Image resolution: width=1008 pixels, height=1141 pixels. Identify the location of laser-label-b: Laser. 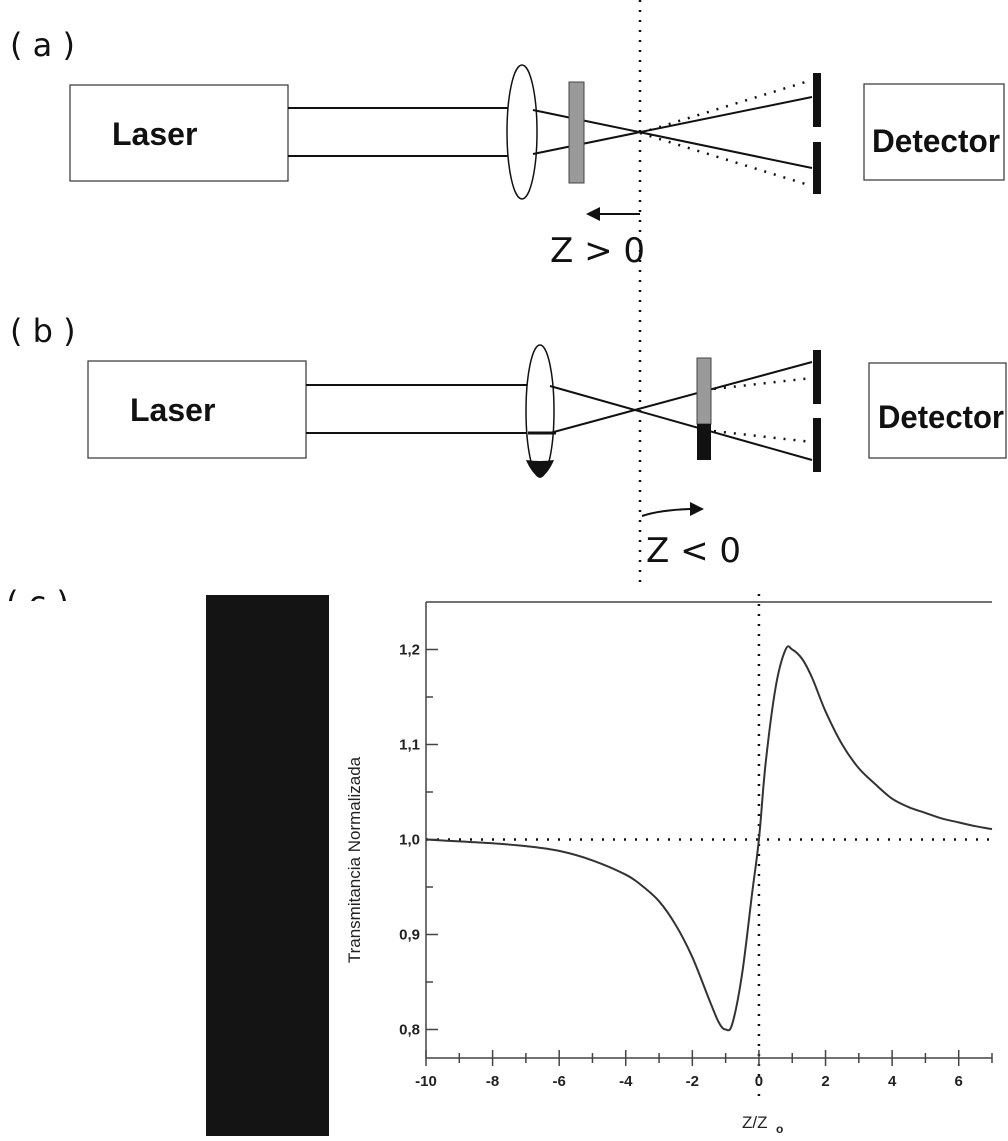
(172, 410).